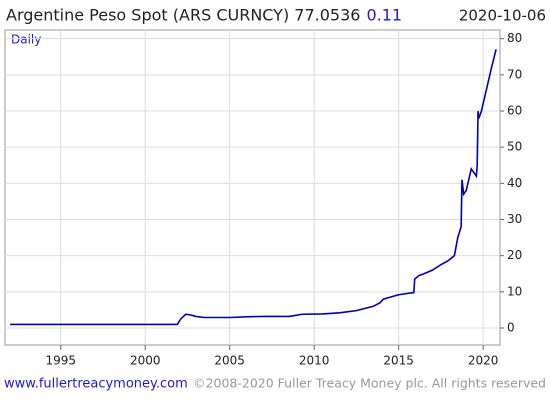 This screenshot has height=400, width=550. I want to click on x-tick-label: 2010, so click(314, 361).